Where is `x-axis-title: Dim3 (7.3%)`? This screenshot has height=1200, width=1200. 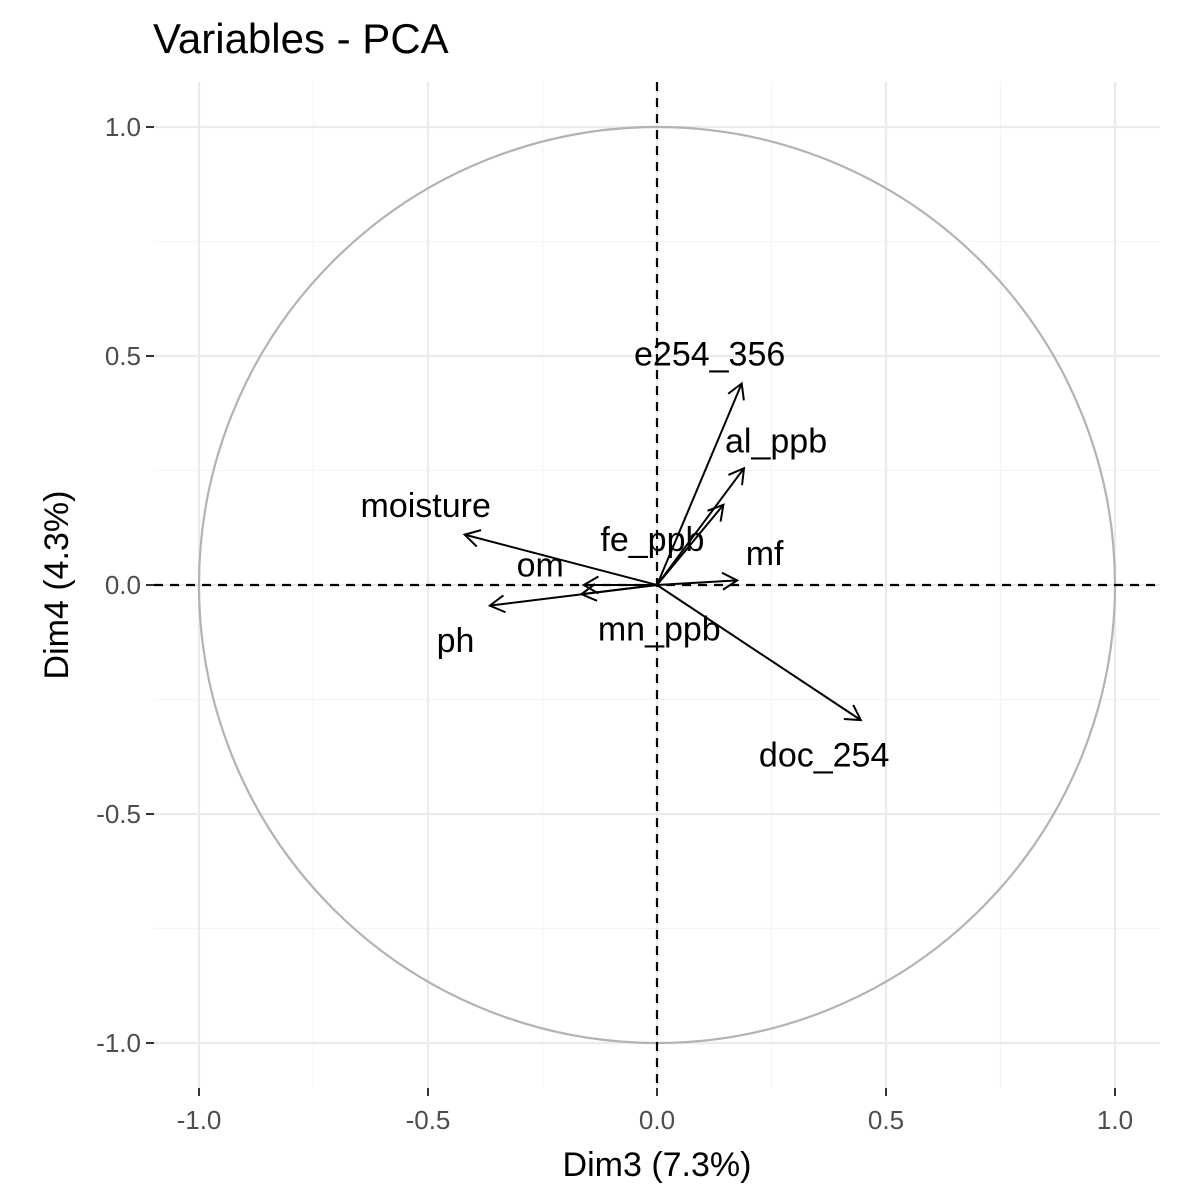 x-axis-title: Dim3 (7.3%) is located at coordinates (657, 1165).